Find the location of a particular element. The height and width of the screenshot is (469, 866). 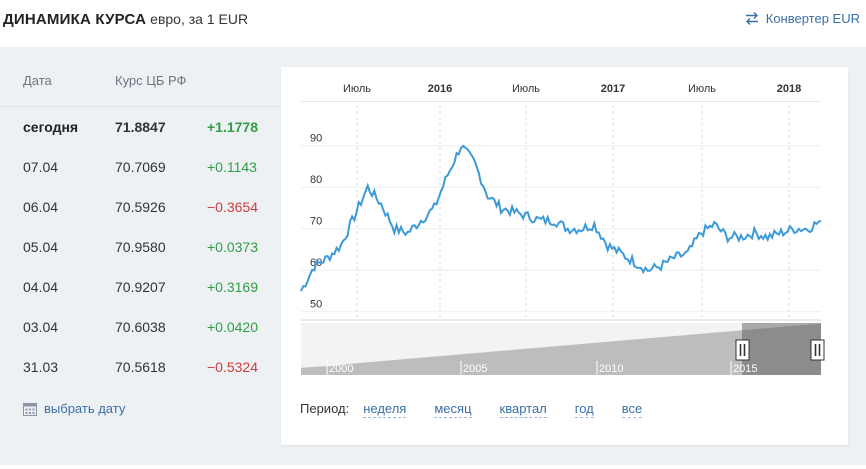

row-rate: 70.9207 is located at coordinates (140, 287).